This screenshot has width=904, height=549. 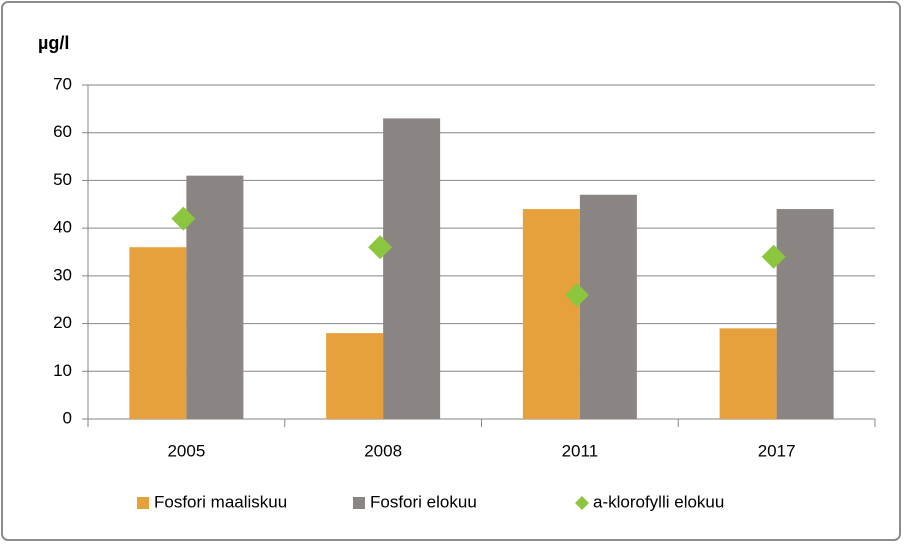 I want to click on y-axis-label: µg/l, so click(x=53, y=43).